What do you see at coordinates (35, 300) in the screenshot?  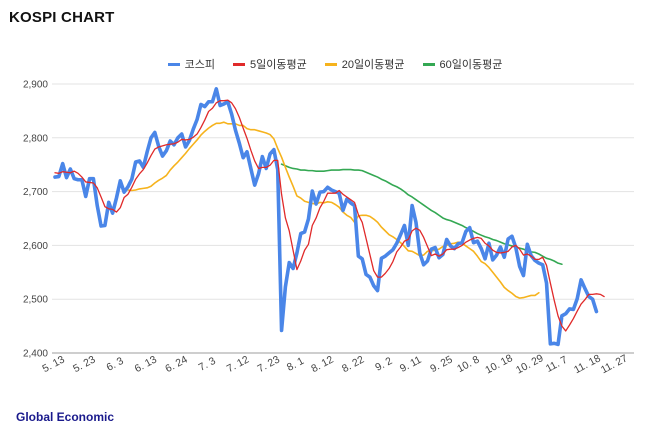 I see `y-tick-label: 2,500` at bounding box center [35, 300].